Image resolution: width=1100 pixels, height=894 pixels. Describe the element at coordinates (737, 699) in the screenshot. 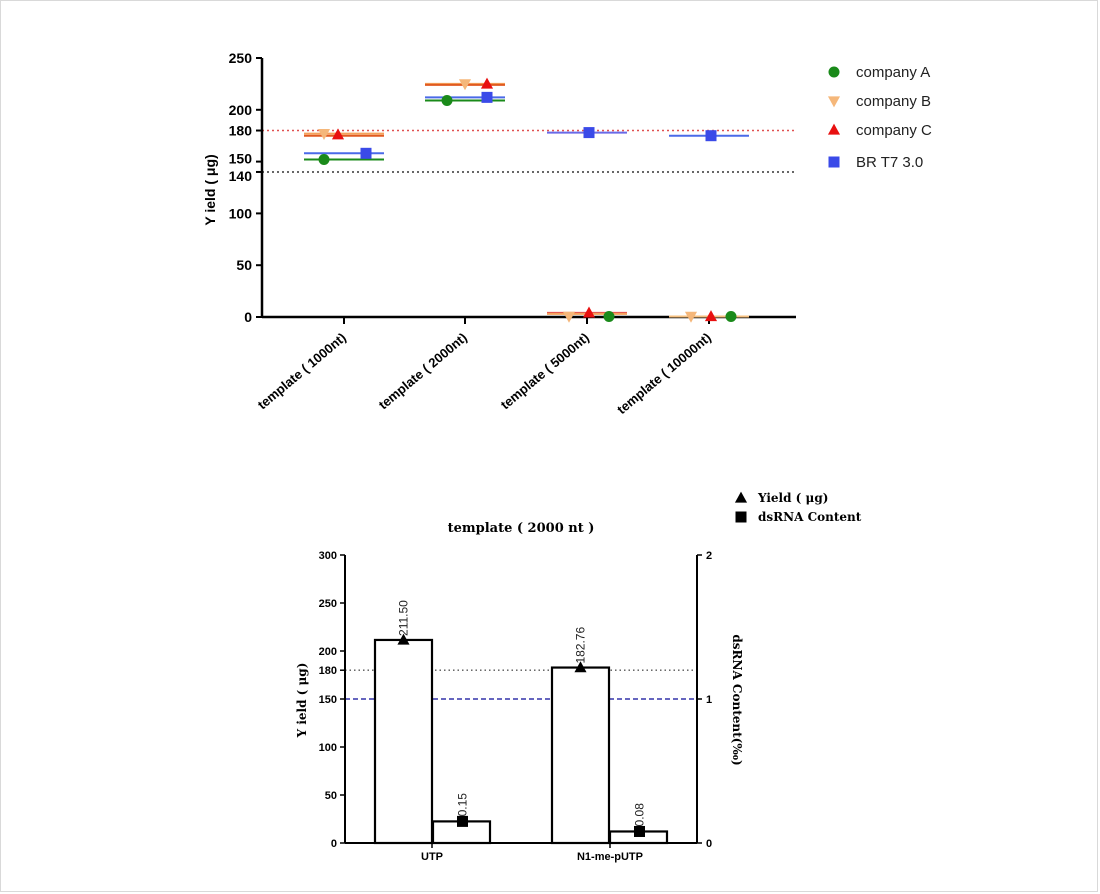

I see `chart2-y2label: dsRNA Content(‰)` at that location.